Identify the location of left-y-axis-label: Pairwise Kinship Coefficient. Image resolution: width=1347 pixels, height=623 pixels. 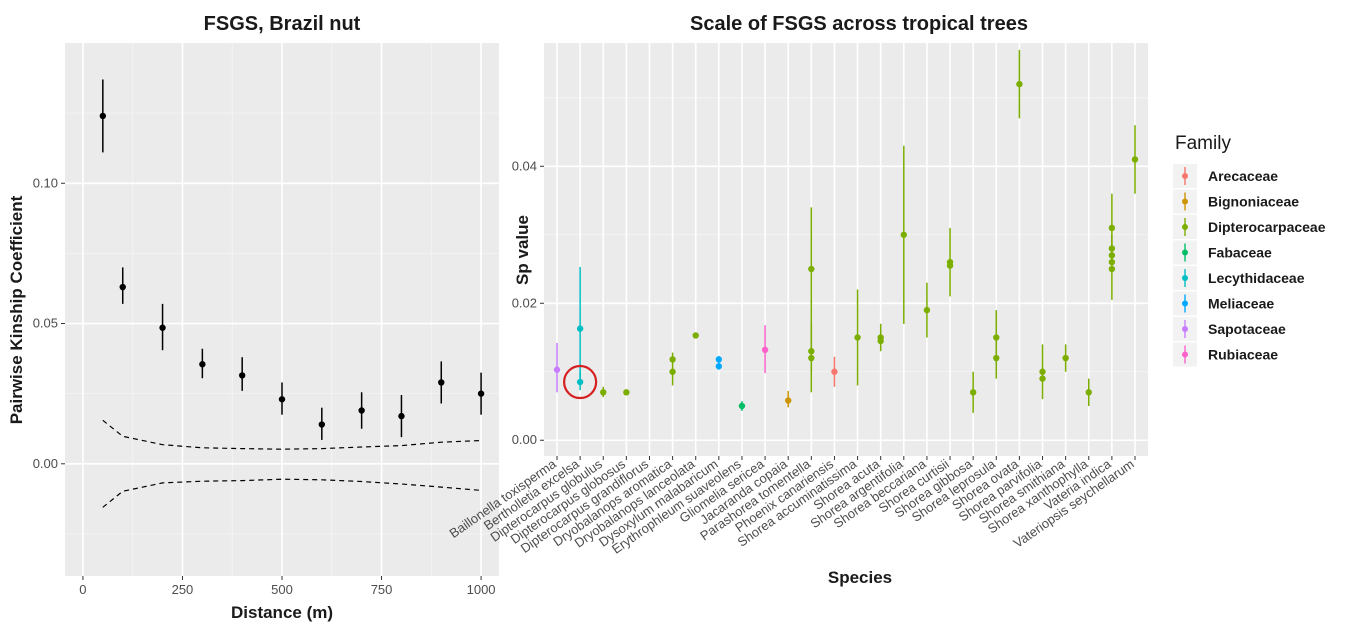
(16, 309).